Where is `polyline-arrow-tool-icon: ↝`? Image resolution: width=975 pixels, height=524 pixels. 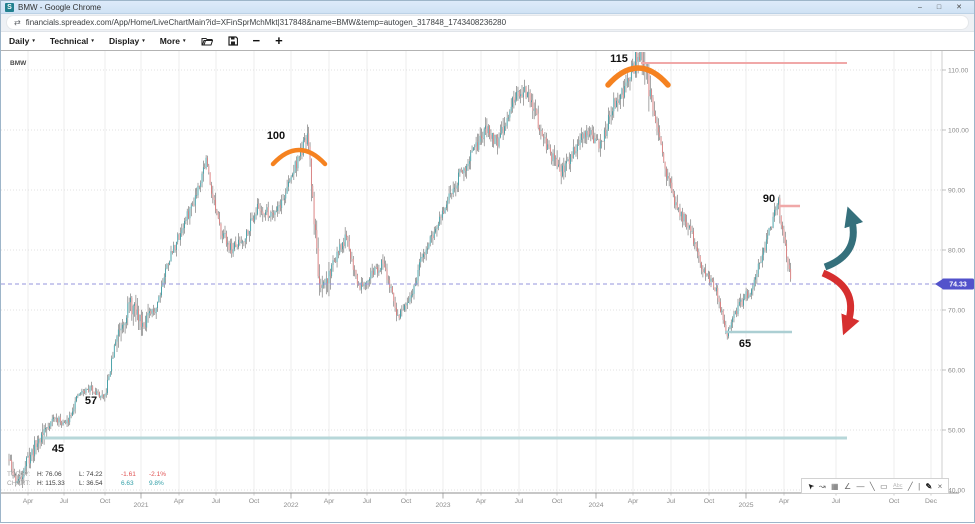
polyline-arrow-tool-icon: ↝ is located at coordinates (822, 486).